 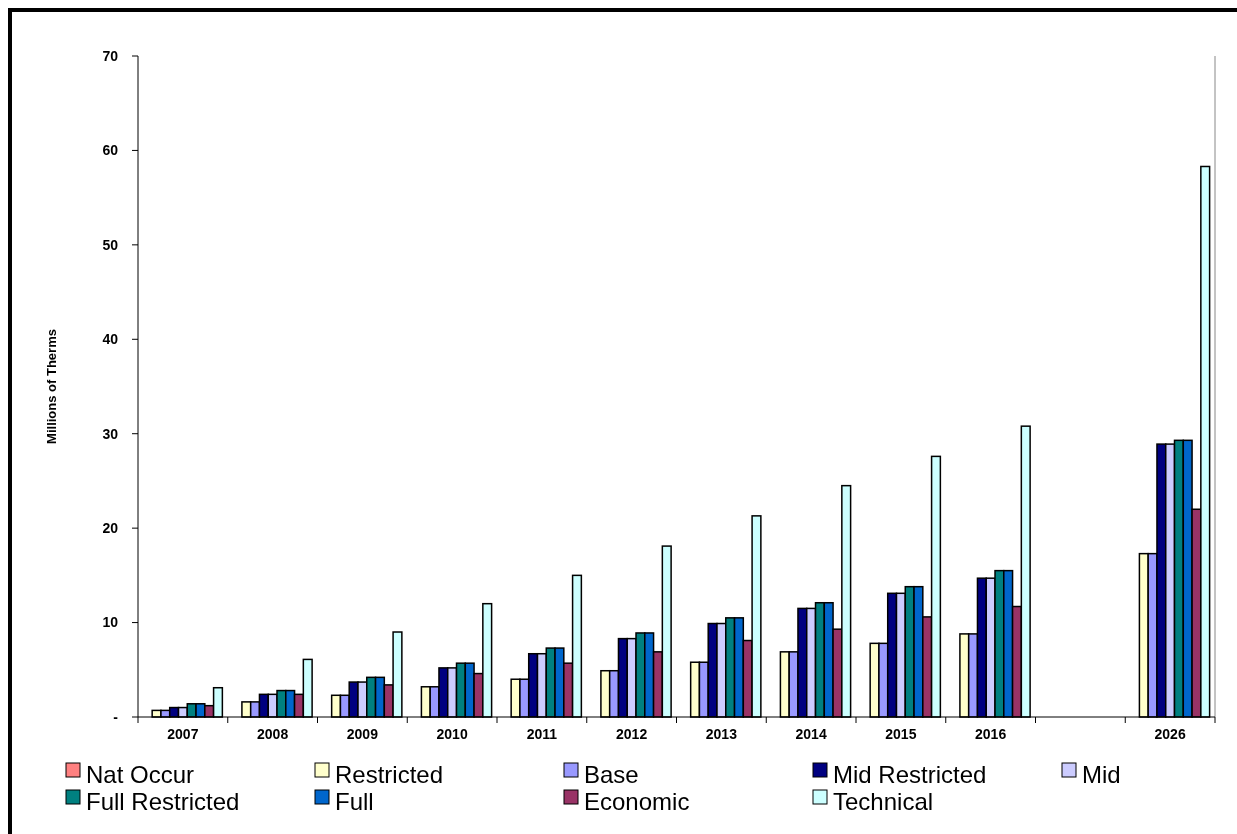 I want to click on y-tick-label: 60, so click(x=110, y=150).